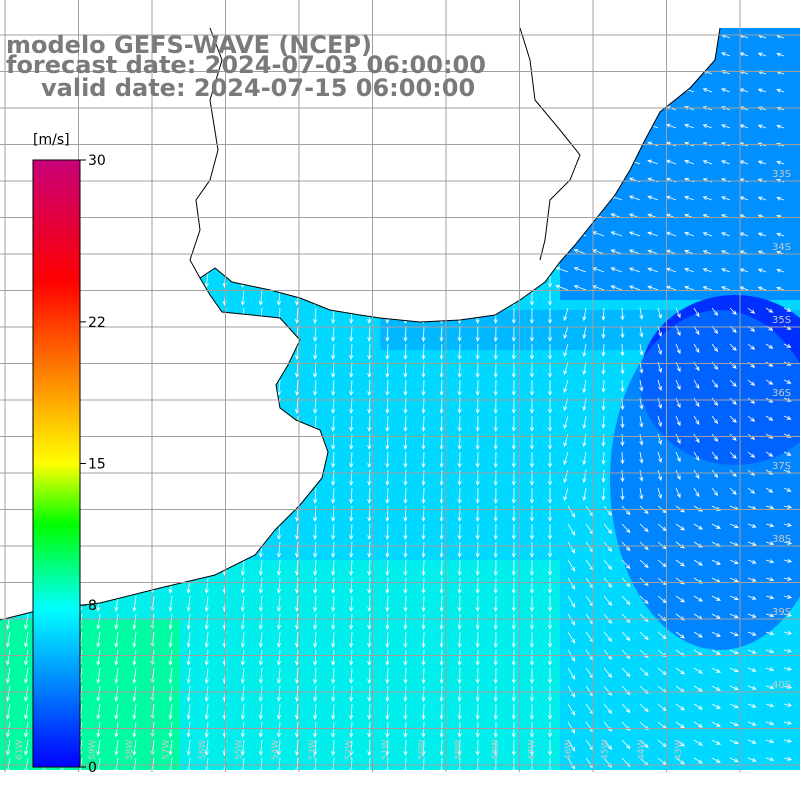 The image size is (800, 800). Describe the element at coordinates (258, 88) in the screenshot. I see `valid-date: valid date: 2024-07-15 06:00:00` at that location.